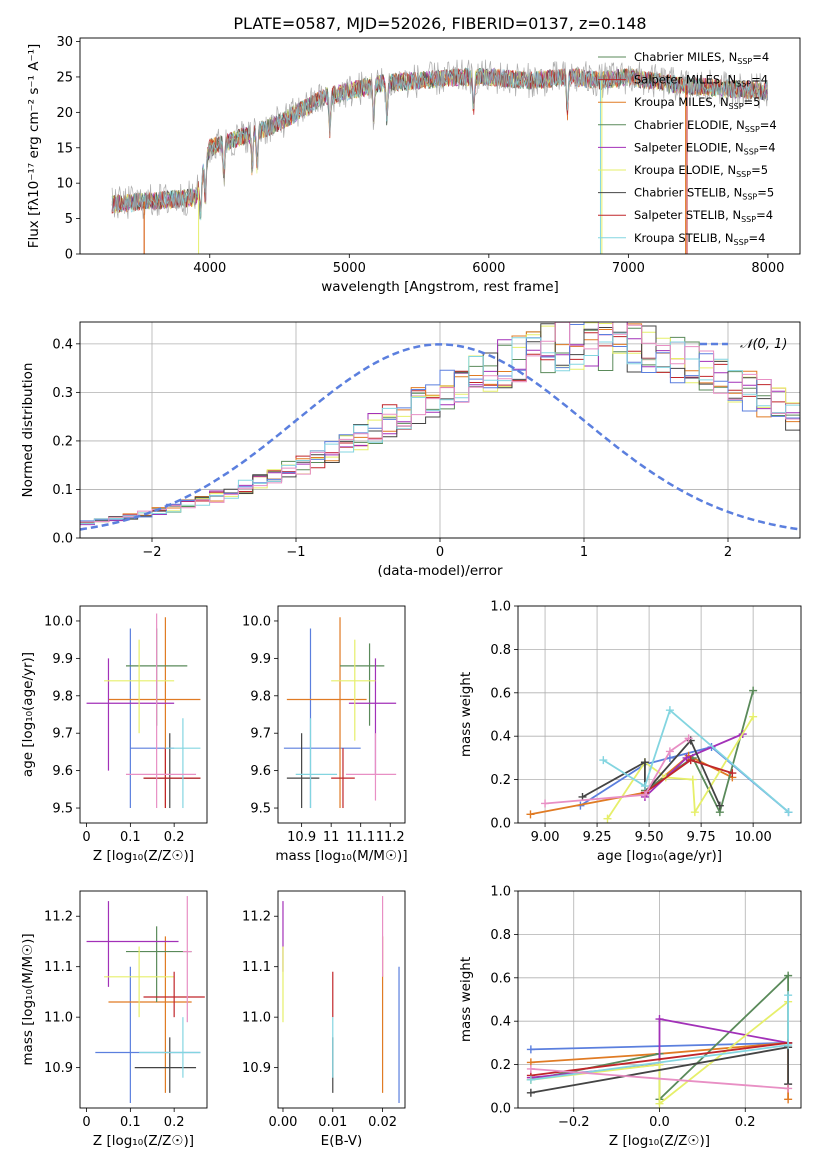 Image resolution: width=819 pixels, height=1170 pixels. What do you see at coordinates (701, 81) in the screenshot?
I see `legend-label: Salpeter MILES, NSSP=4` at bounding box center [701, 81].